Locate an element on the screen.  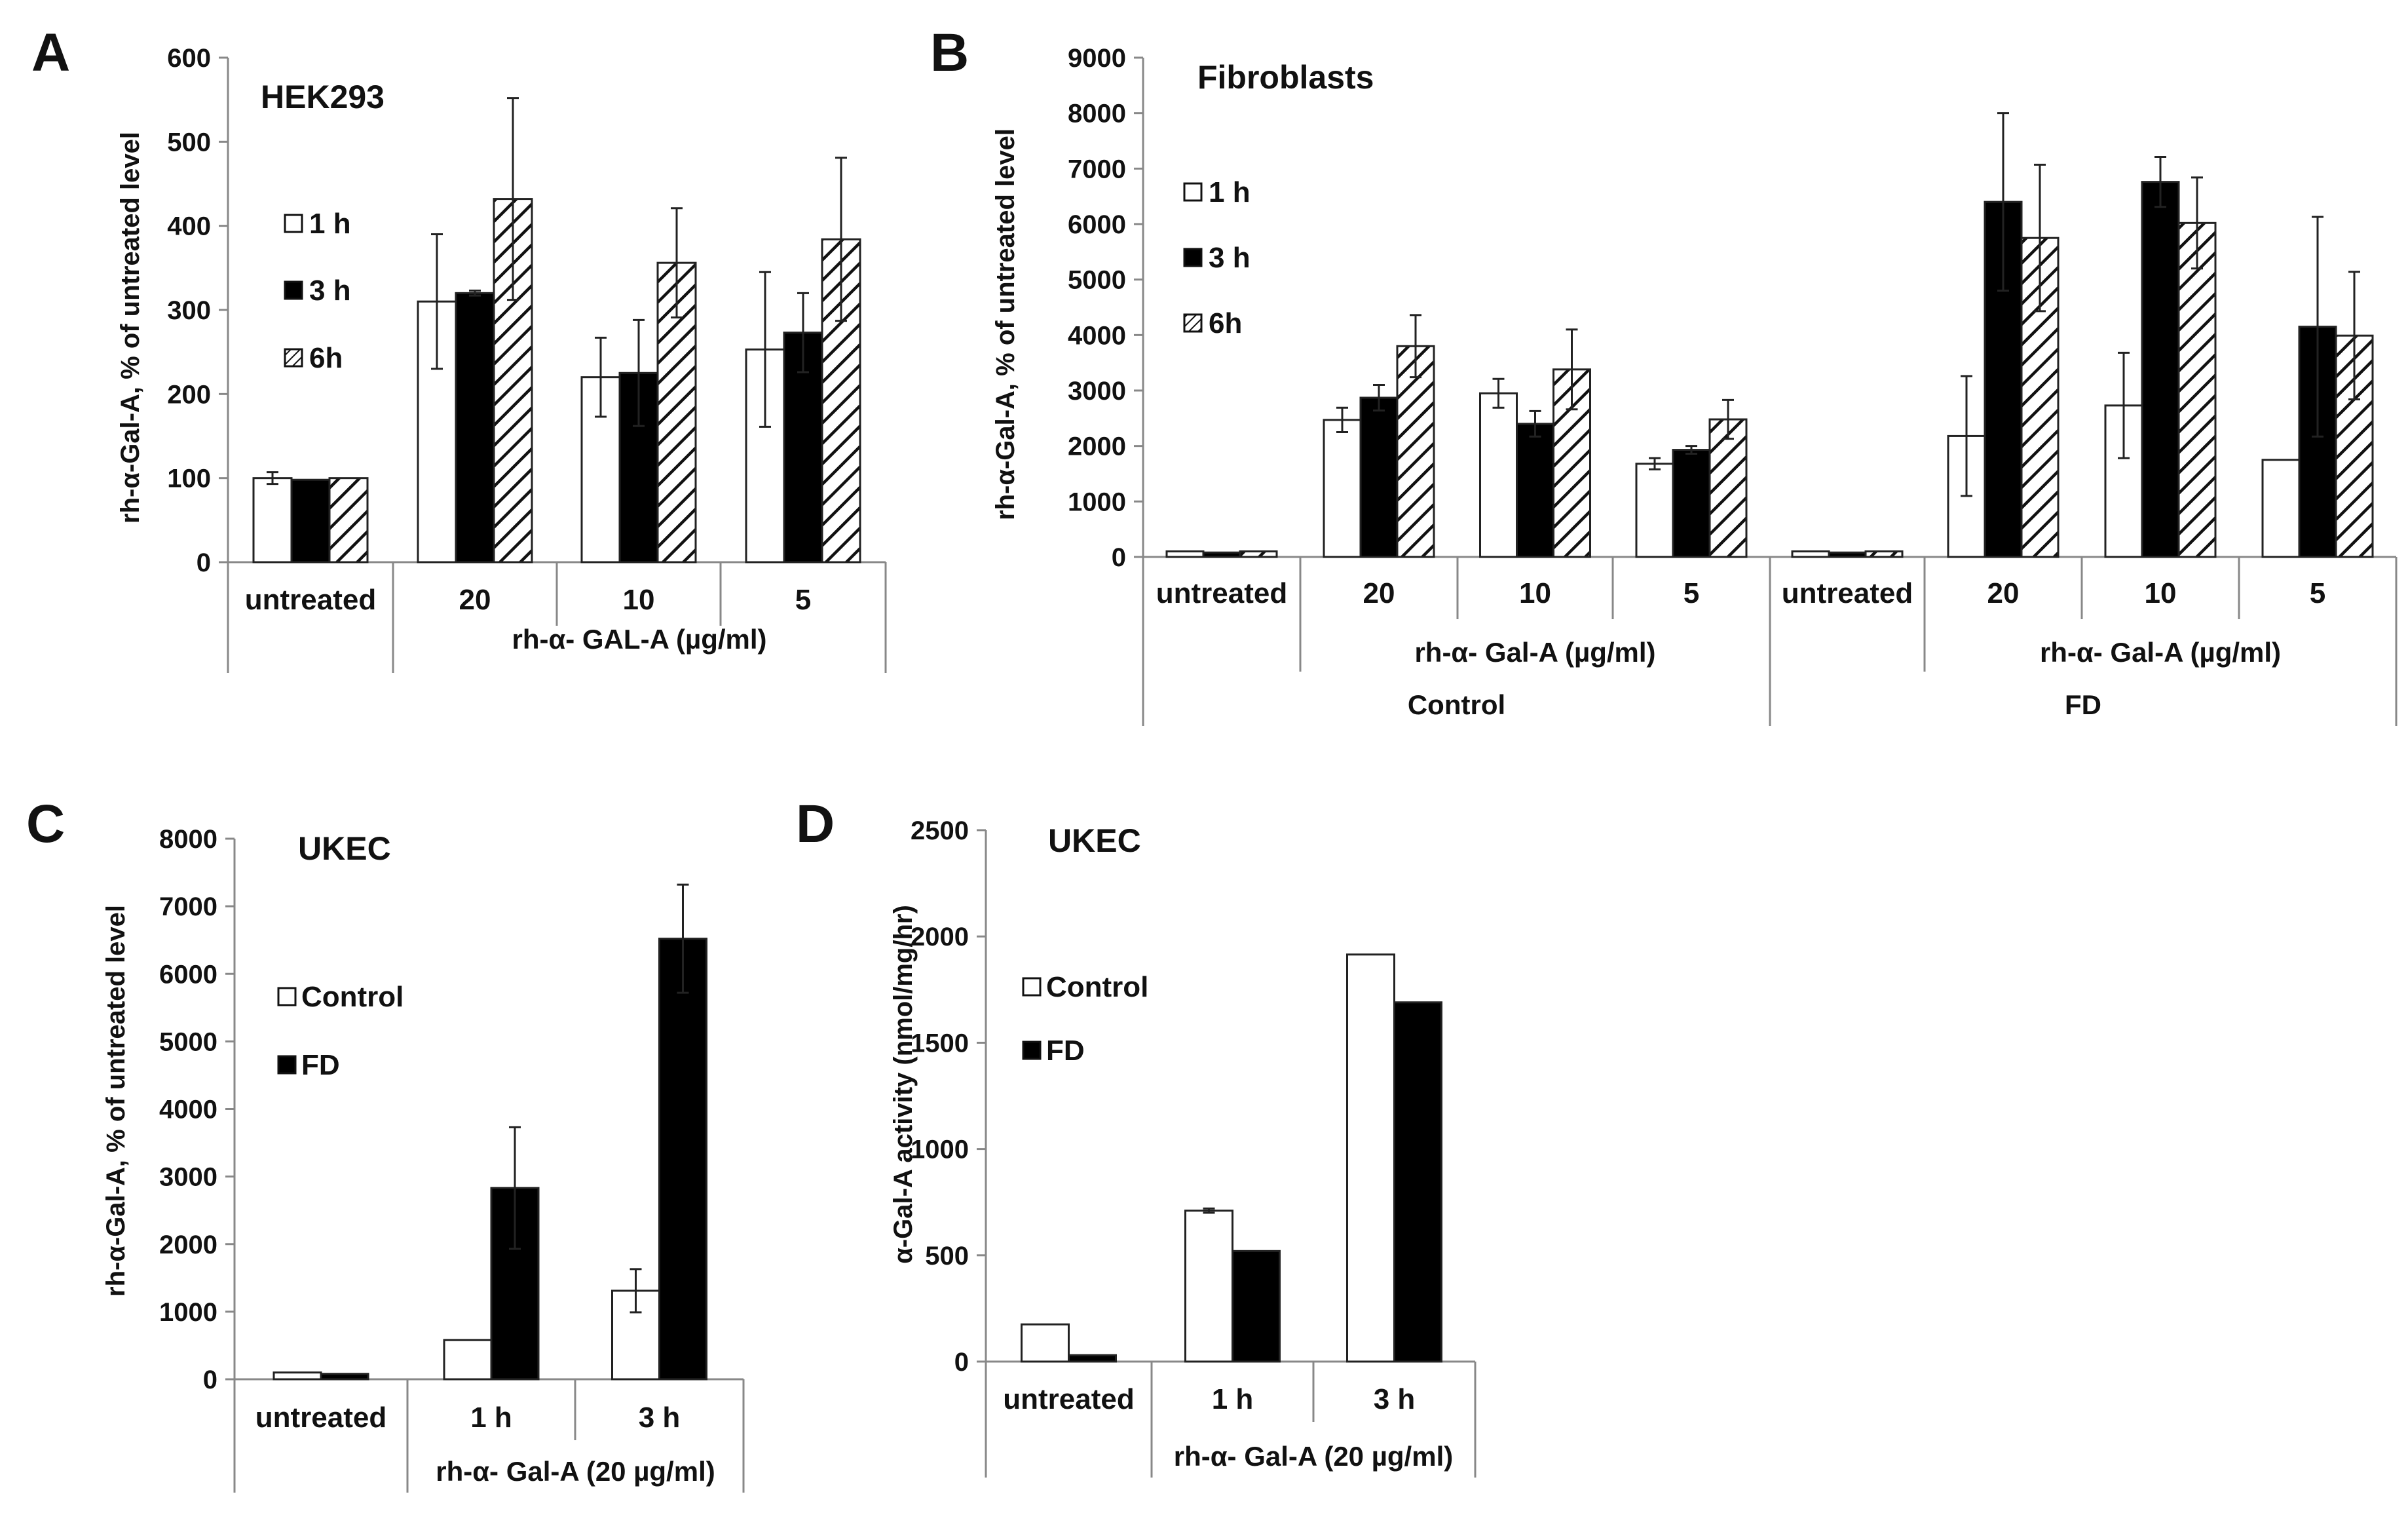
y-tick-label: 300 is located at coordinates (189, 310).